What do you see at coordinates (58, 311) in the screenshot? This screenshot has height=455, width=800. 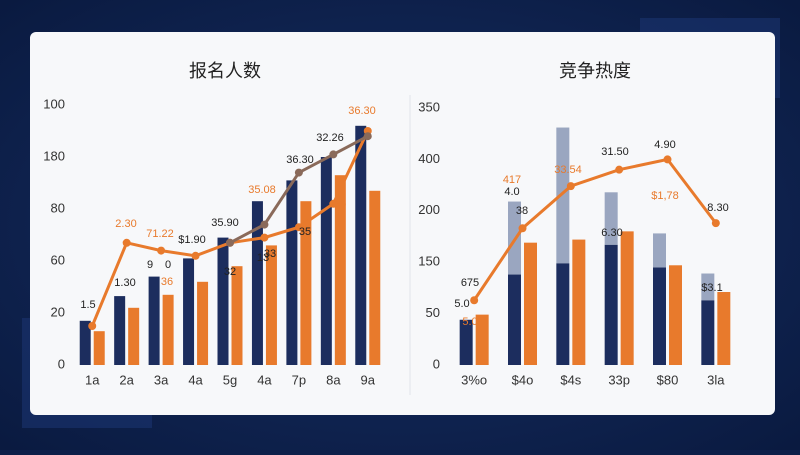 I see `y-tick-label: 20` at bounding box center [58, 311].